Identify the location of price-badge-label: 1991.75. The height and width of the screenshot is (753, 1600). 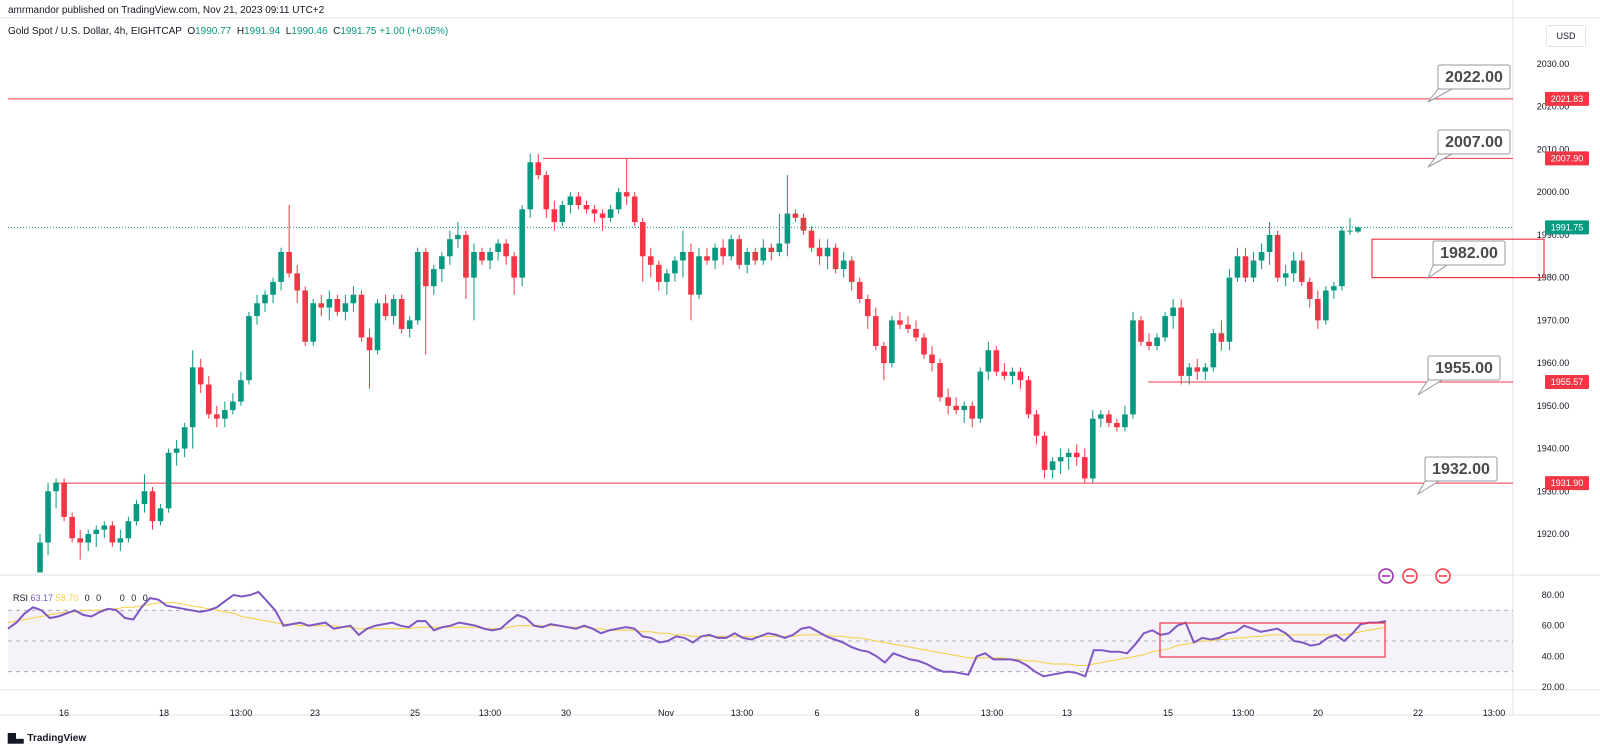
(1567, 227).